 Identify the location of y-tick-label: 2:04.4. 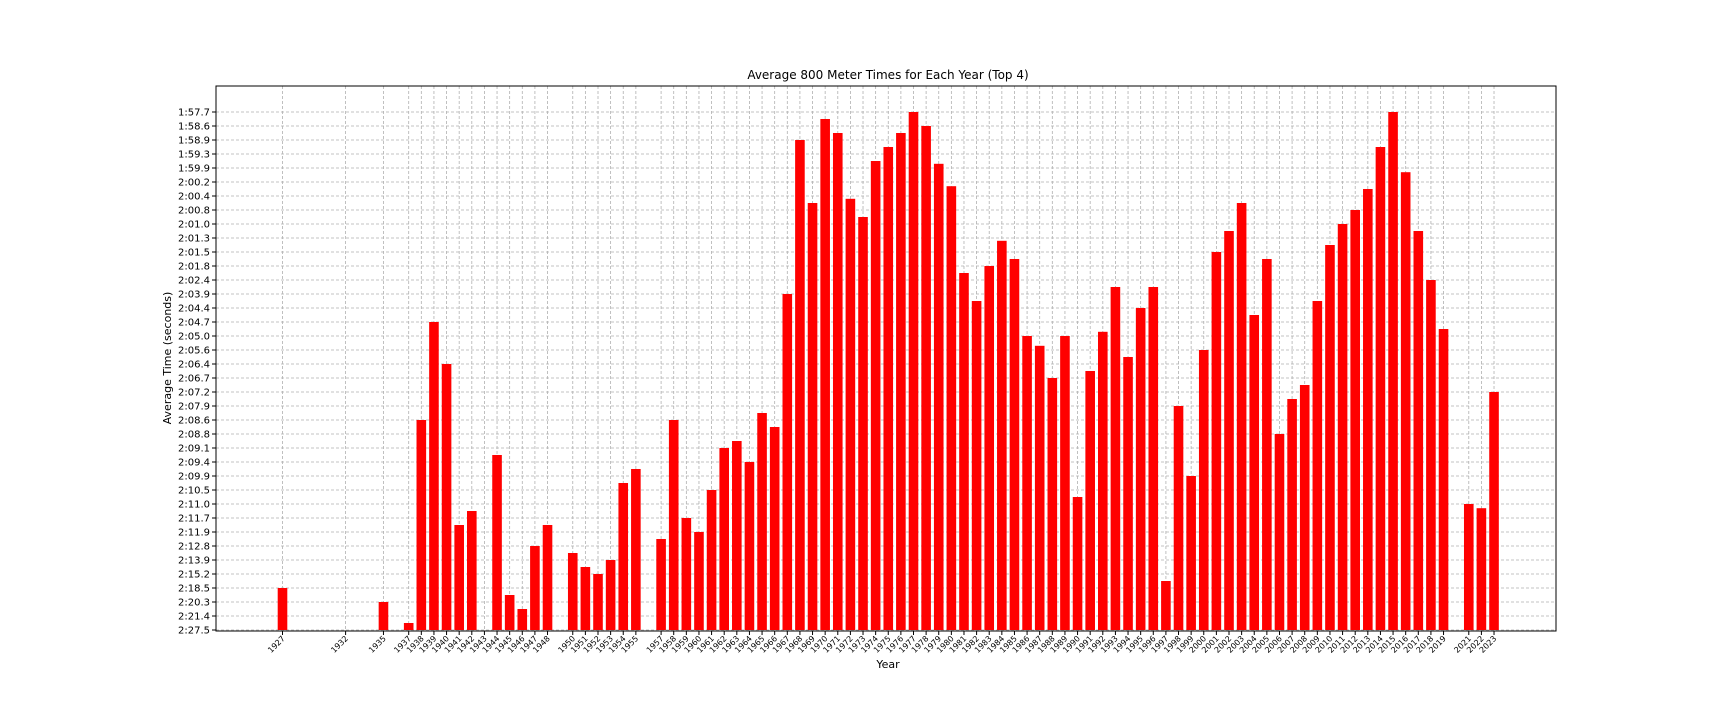
(194, 309).